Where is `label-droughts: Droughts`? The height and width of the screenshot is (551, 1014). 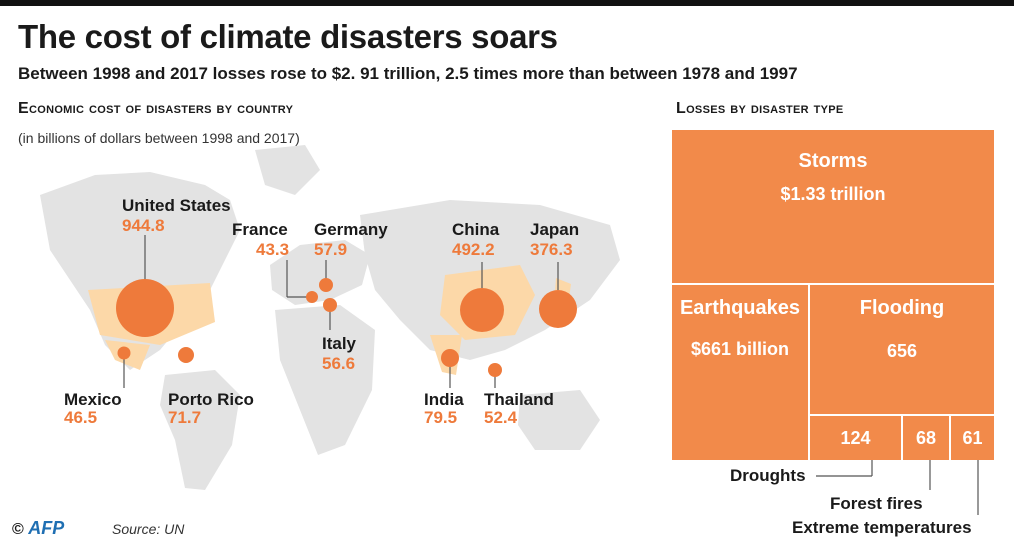
label-droughts: Droughts is located at coordinates (768, 475).